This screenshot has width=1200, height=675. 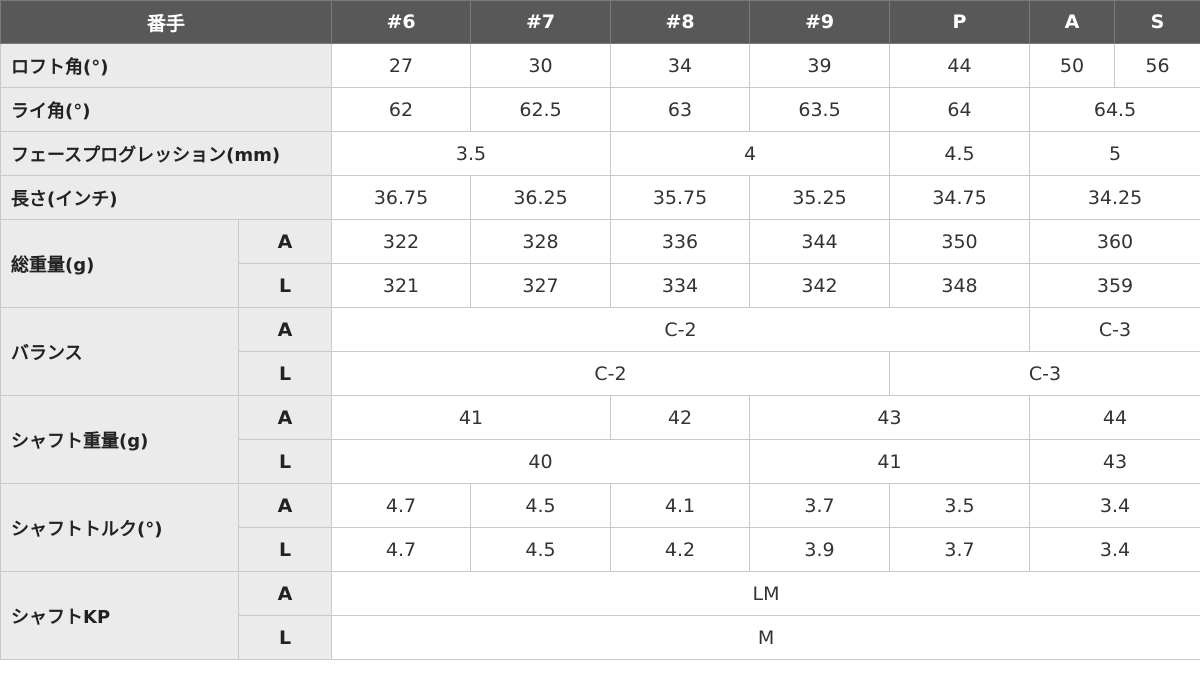 What do you see at coordinates (541, 65) in the screenshot?
I see `value-cell: 30` at bounding box center [541, 65].